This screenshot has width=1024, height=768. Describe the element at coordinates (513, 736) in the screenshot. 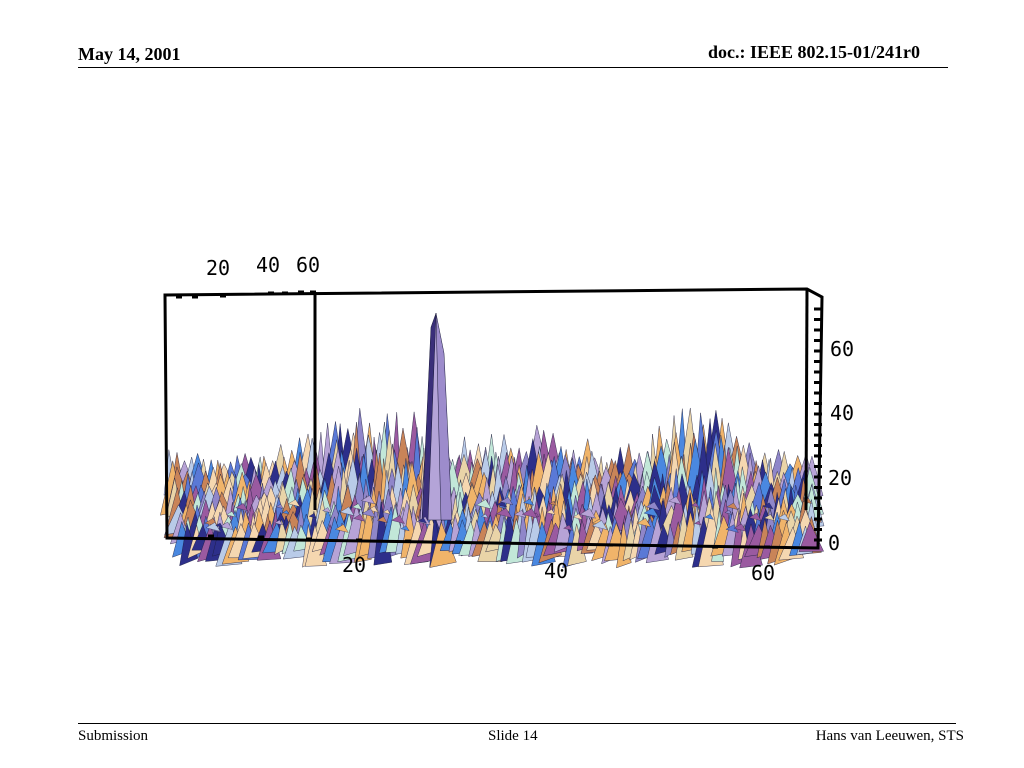

I see `footer-slide-number: Slide 14` at that location.